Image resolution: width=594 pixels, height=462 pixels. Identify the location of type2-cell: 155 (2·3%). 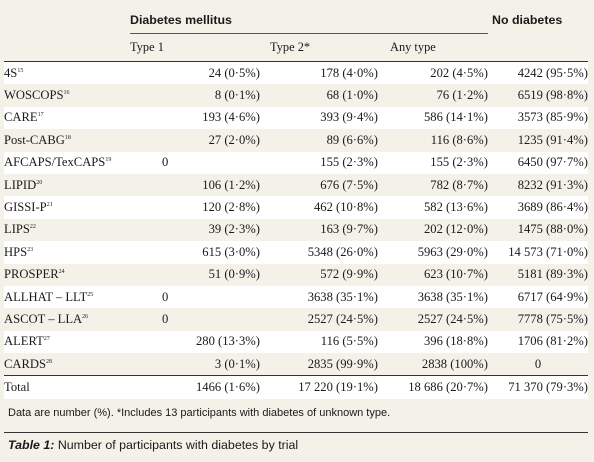
(319, 162).